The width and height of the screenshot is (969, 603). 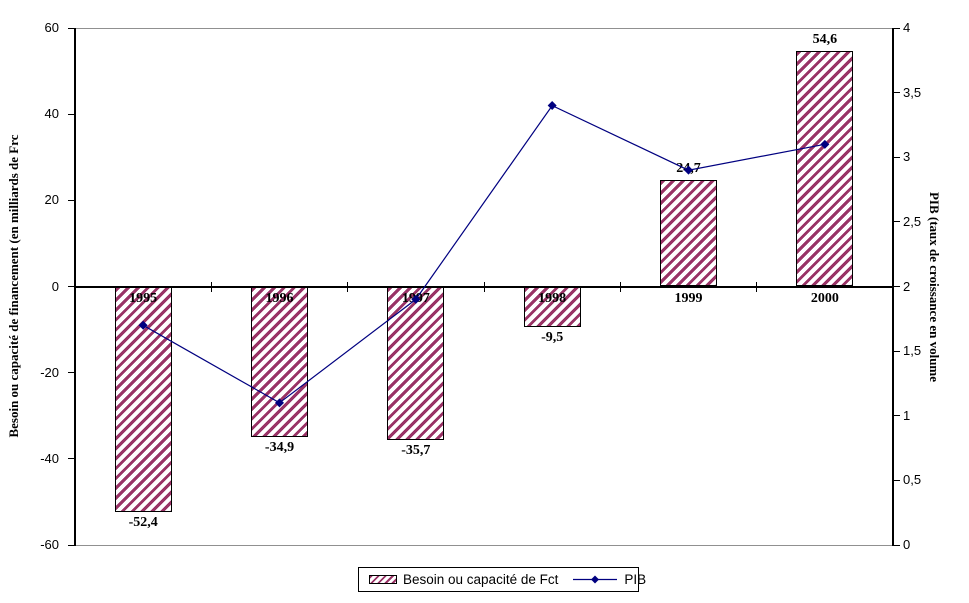 I want to click on legend: Besoin ou capacité de Fct PIB, so click(x=502, y=579).